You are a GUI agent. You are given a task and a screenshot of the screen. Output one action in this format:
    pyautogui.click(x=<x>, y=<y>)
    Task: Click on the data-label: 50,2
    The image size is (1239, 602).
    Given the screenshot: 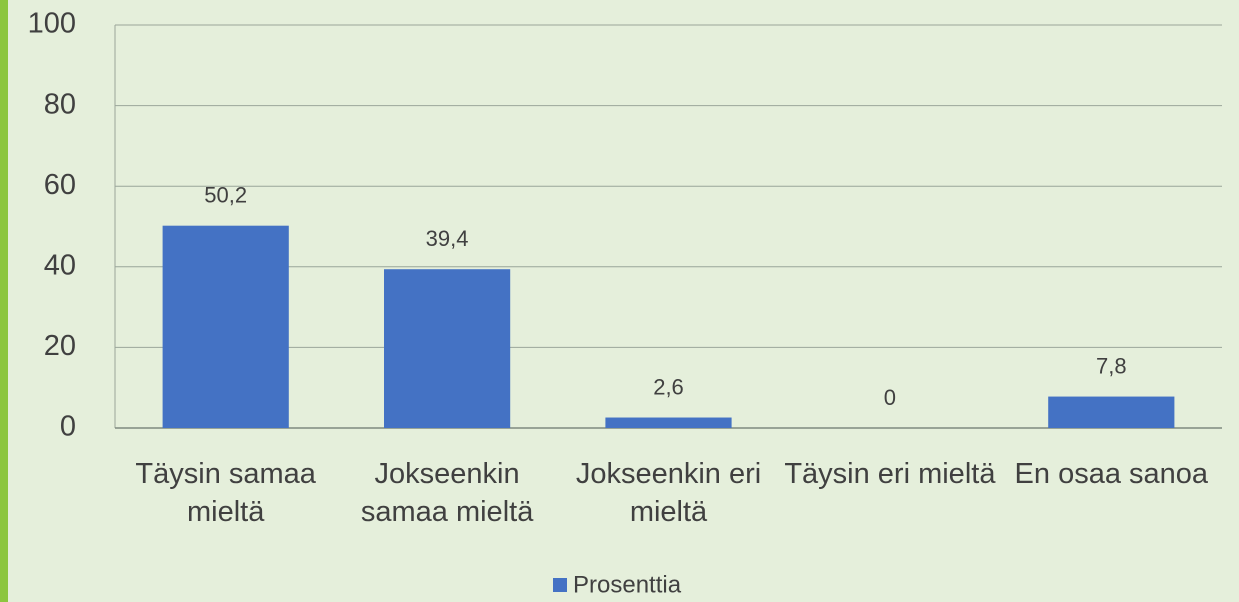 What is the action you would take?
    pyautogui.click(x=225, y=195)
    